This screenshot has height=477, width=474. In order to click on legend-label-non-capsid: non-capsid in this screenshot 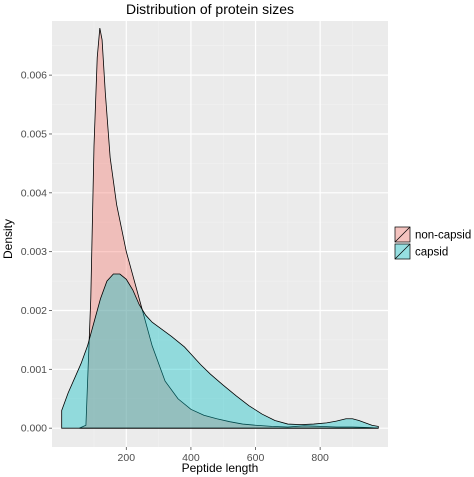, I will do `click(443, 236)`.